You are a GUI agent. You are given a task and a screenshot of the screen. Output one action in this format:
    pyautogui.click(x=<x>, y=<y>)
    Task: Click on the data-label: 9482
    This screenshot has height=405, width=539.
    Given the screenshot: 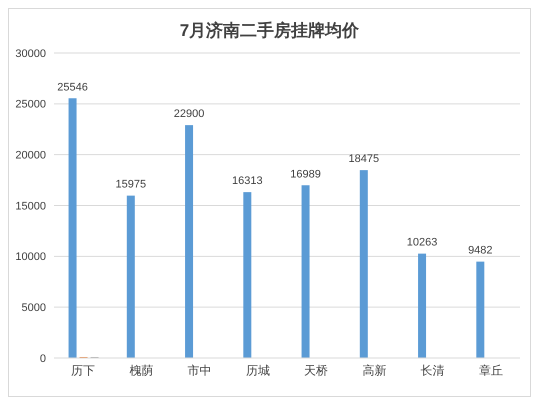 What is the action you would take?
    pyautogui.click(x=480, y=250)
    